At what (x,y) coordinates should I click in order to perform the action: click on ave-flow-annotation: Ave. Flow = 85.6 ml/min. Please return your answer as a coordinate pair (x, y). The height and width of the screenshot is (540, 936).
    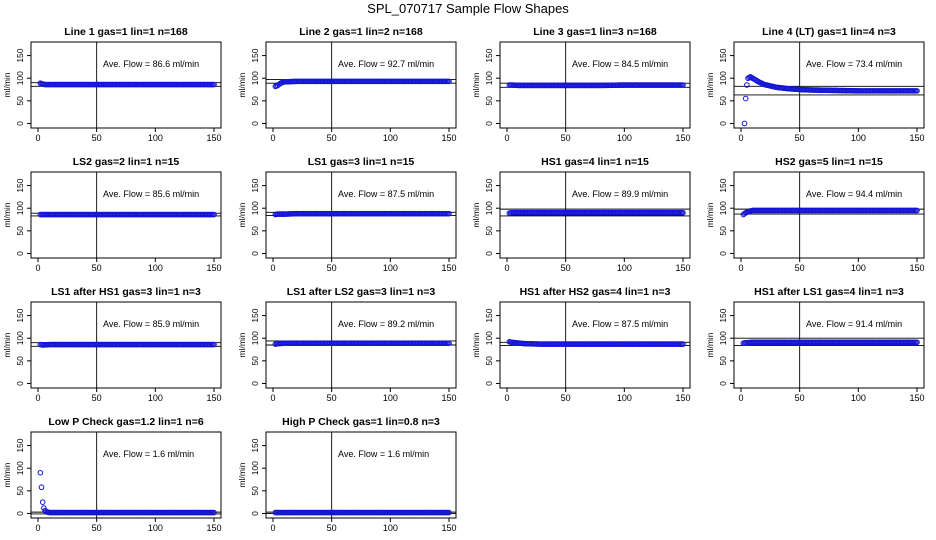
    Looking at the image, I should click on (151, 194).